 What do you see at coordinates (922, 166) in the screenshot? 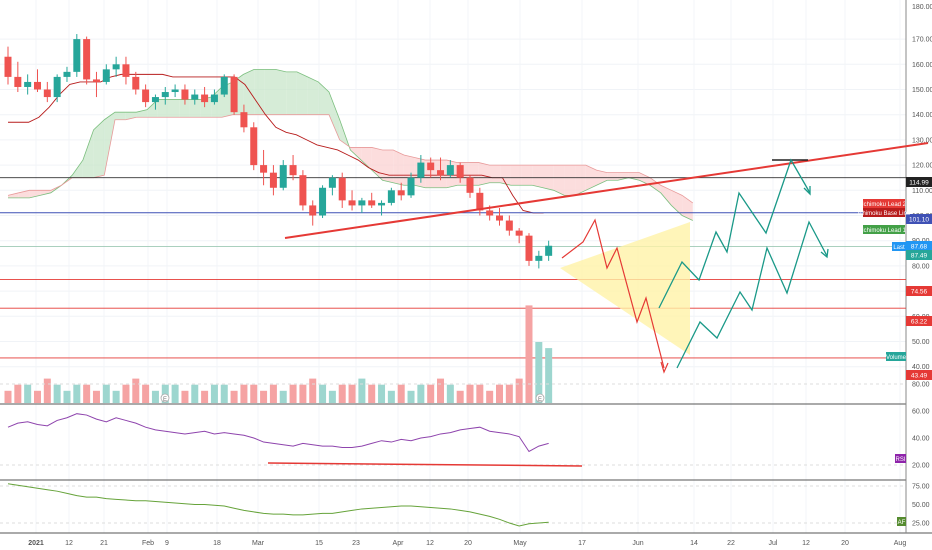
I see `price-axis-label: 120.00` at bounding box center [922, 166].